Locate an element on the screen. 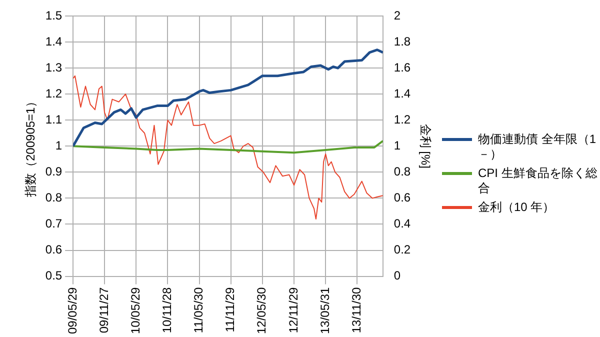 This screenshot has width=600, height=337. y2-tick-label: 1 is located at coordinates (397, 145).